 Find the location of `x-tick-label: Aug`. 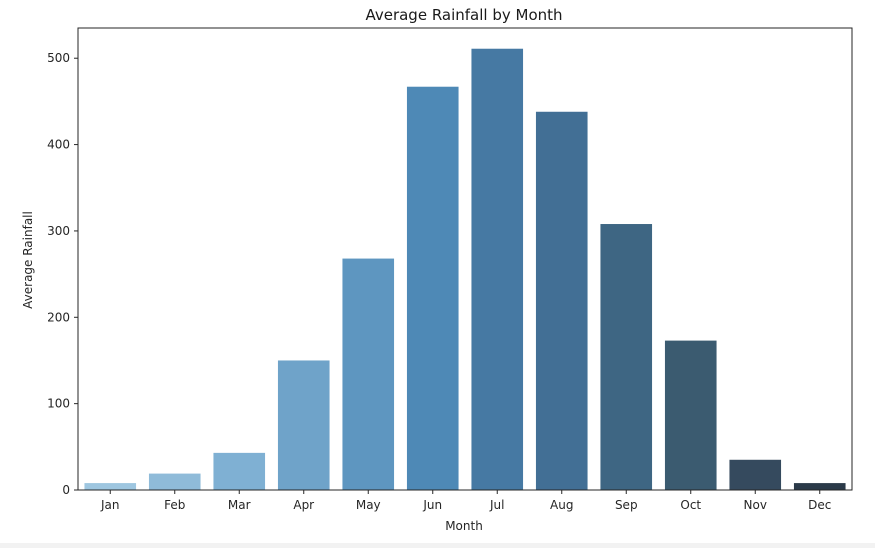

x-tick-label: Aug is located at coordinates (561, 505).